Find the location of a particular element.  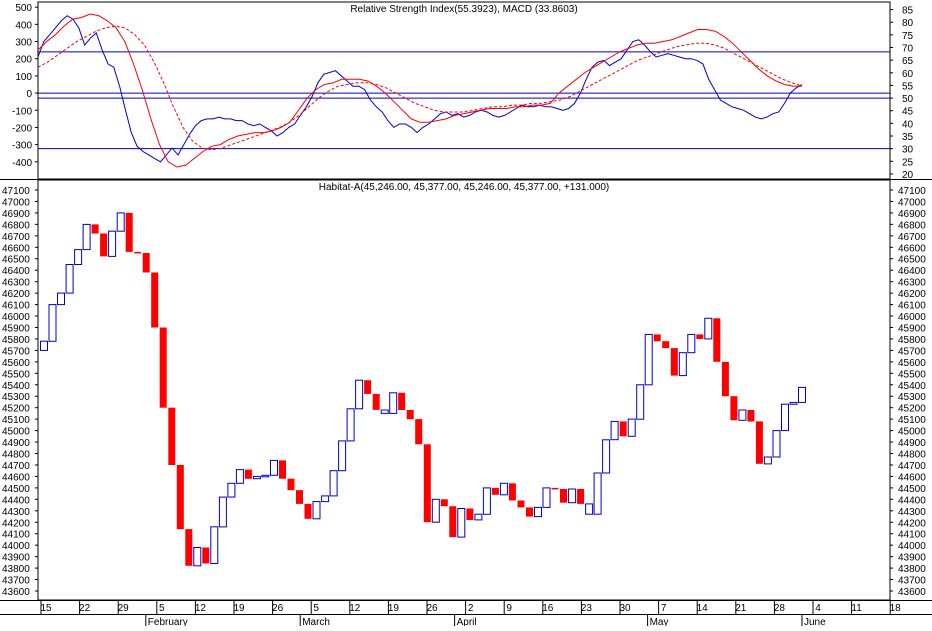

date-tick-label: 5 is located at coordinates (316, 608).